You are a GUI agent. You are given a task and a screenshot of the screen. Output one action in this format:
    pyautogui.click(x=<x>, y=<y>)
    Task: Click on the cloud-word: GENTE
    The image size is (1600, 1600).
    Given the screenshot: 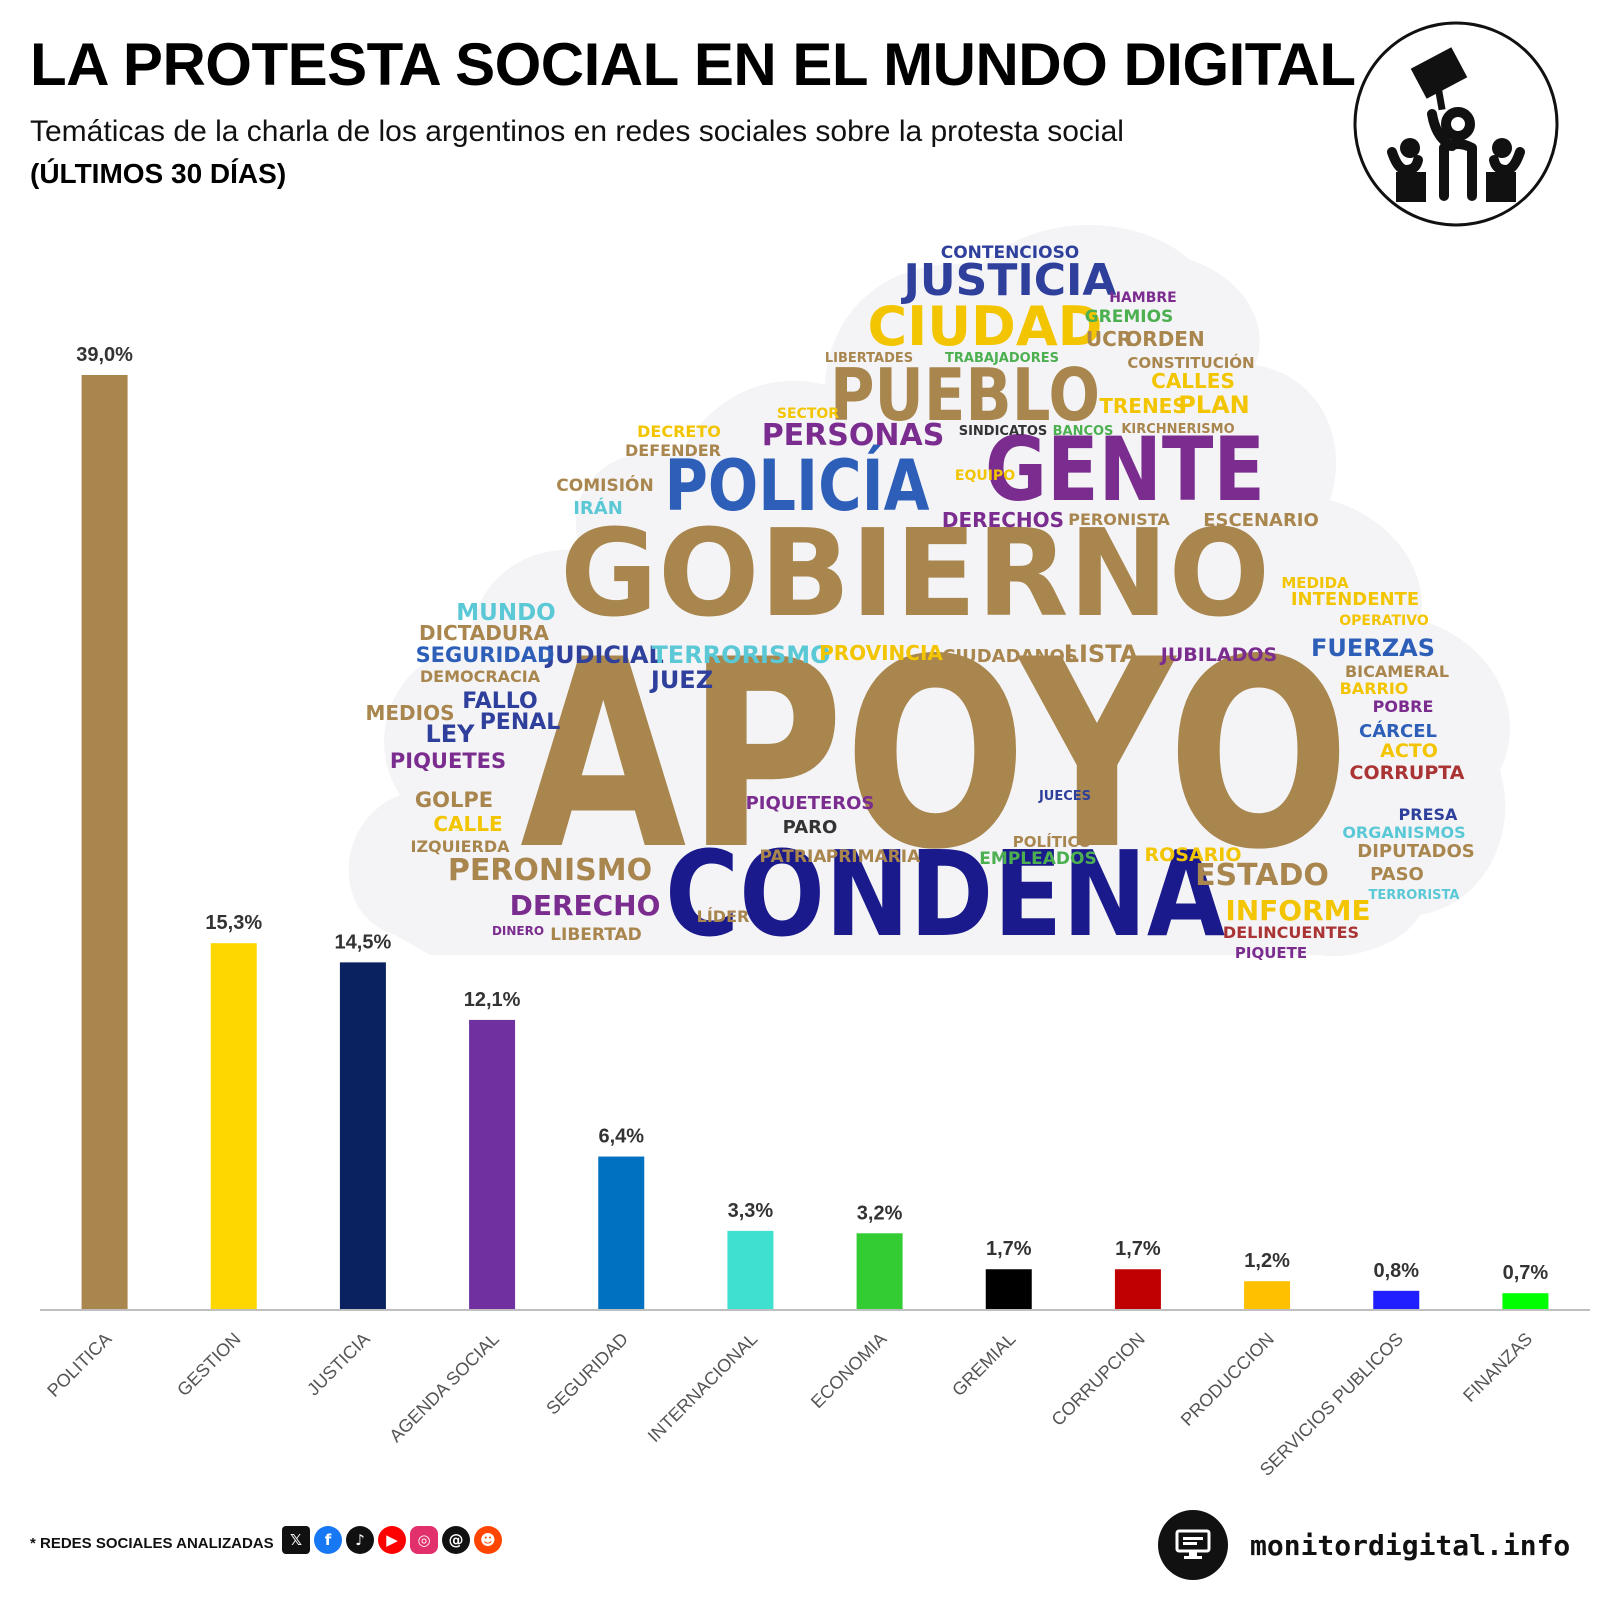 What is the action you would take?
    pyautogui.click(x=1125, y=469)
    